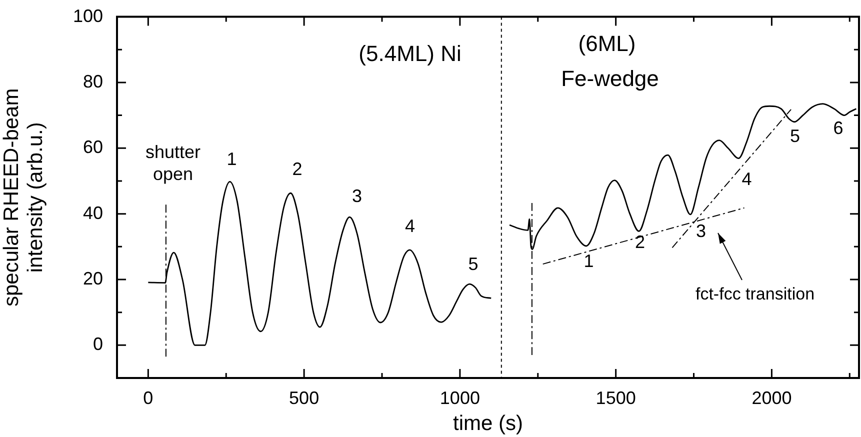 The width and height of the screenshot is (861, 437). What do you see at coordinates (92, 278) in the screenshot?
I see `y-tick-label: 20` at bounding box center [92, 278].